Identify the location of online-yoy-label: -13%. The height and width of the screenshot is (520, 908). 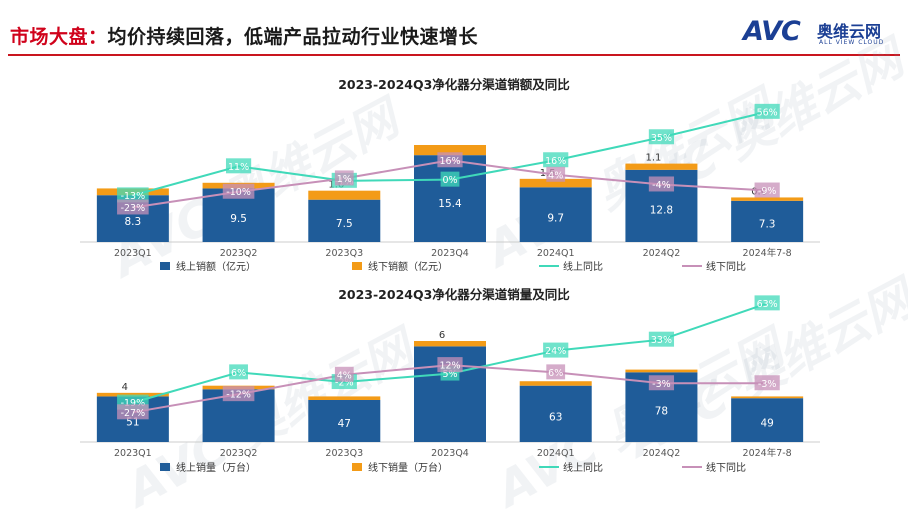
(133, 196).